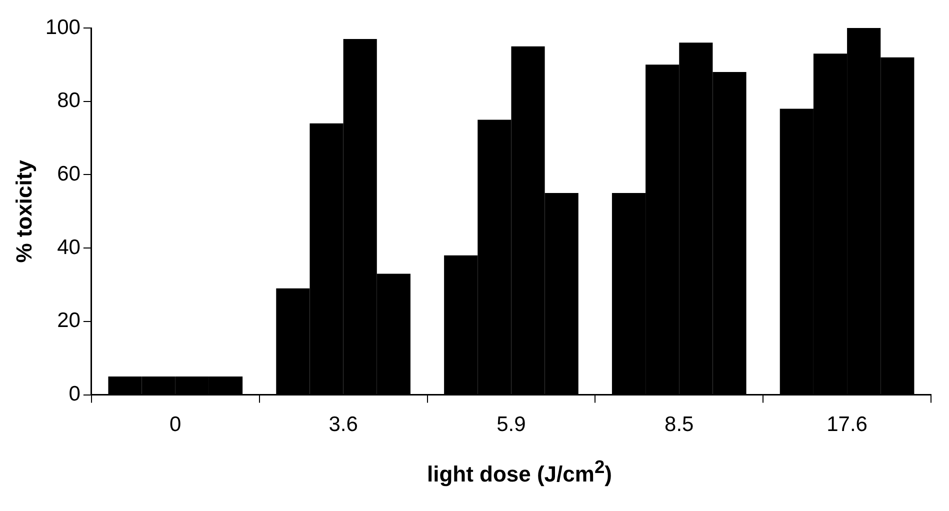  What do you see at coordinates (176, 424) in the screenshot?
I see `x-tick-label: 0` at bounding box center [176, 424].